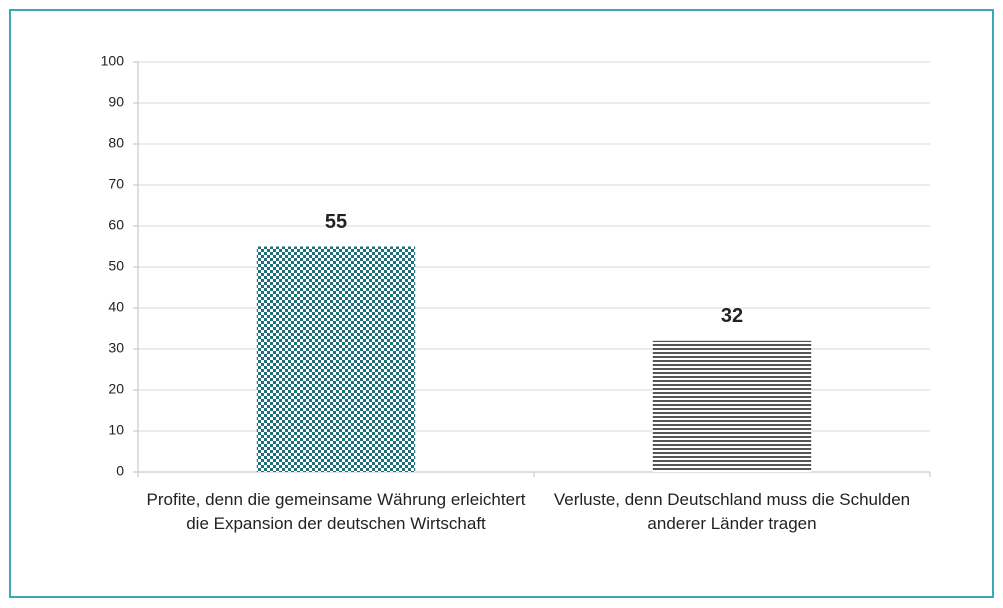 This screenshot has width=1003, height=608. I want to click on y-tick-label: 20, so click(116, 389).